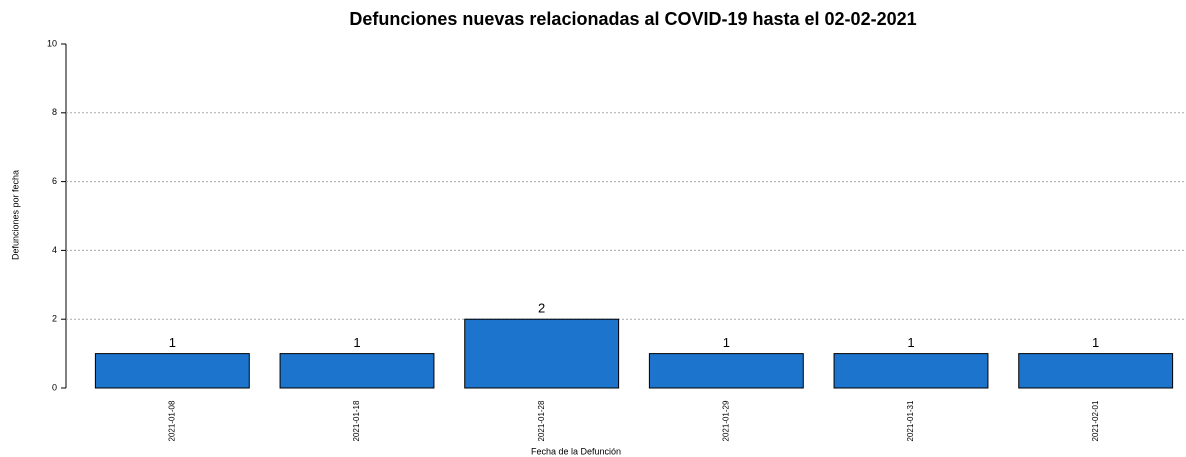  I want to click on x-tick-label: 2021-01-28, so click(541, 420).